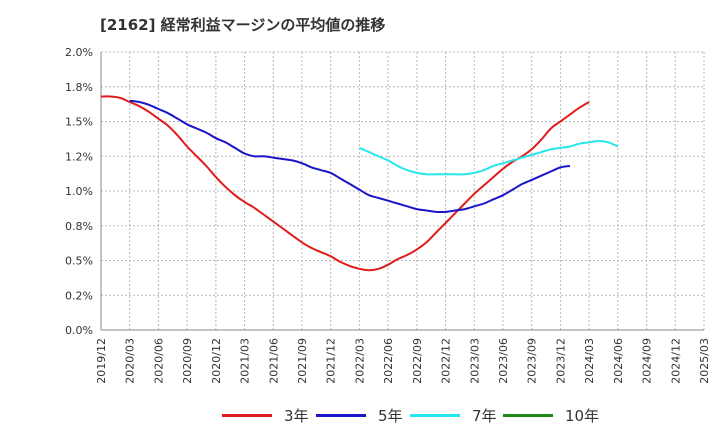 Image resolution: width=720 pixels, height=440 pixels. What do you see at coordinates (435, 415) in the screenshot?
I see `legend-swatch-7y` at bounding box center [435, 415].